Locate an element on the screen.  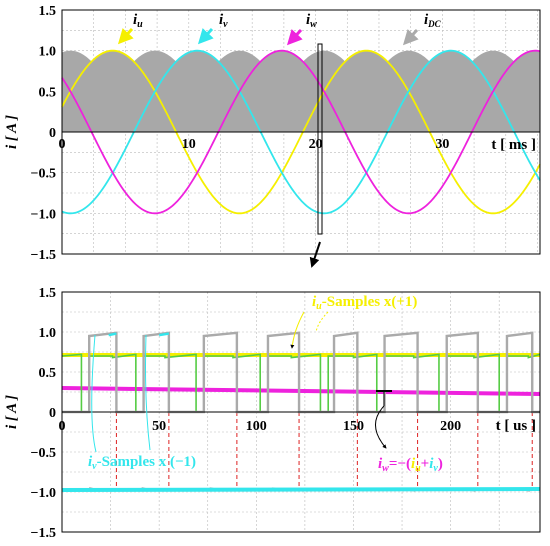
iv-samples-pointer is located at coordinates (94, 393).